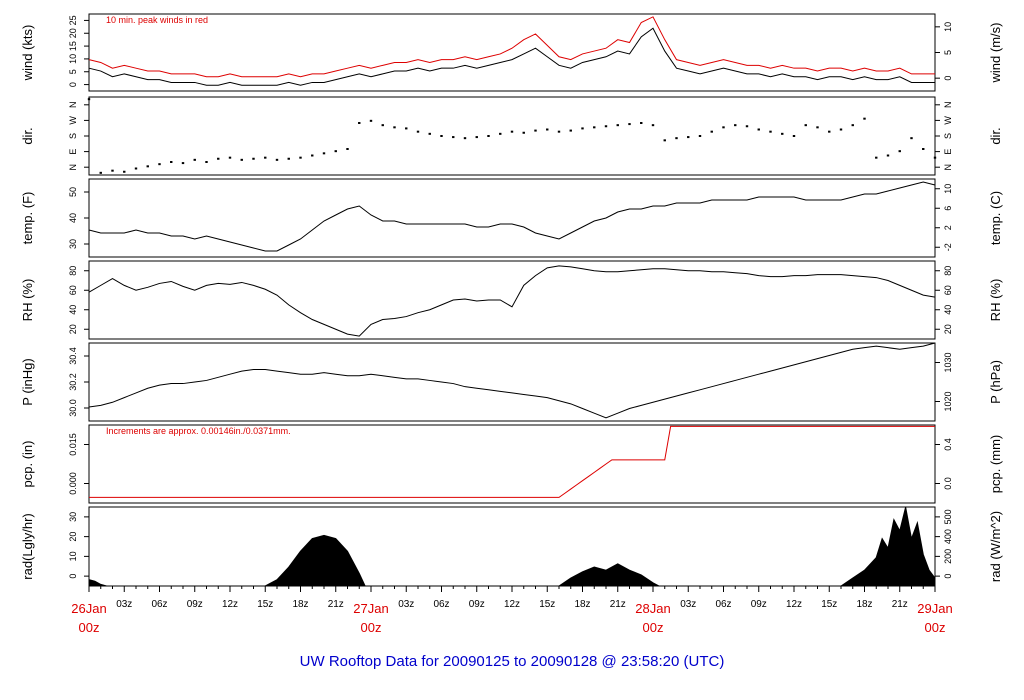 The height and width of the screenshot is (700, 1024). I want to click on hour-label: 03z, so click(688, 604).